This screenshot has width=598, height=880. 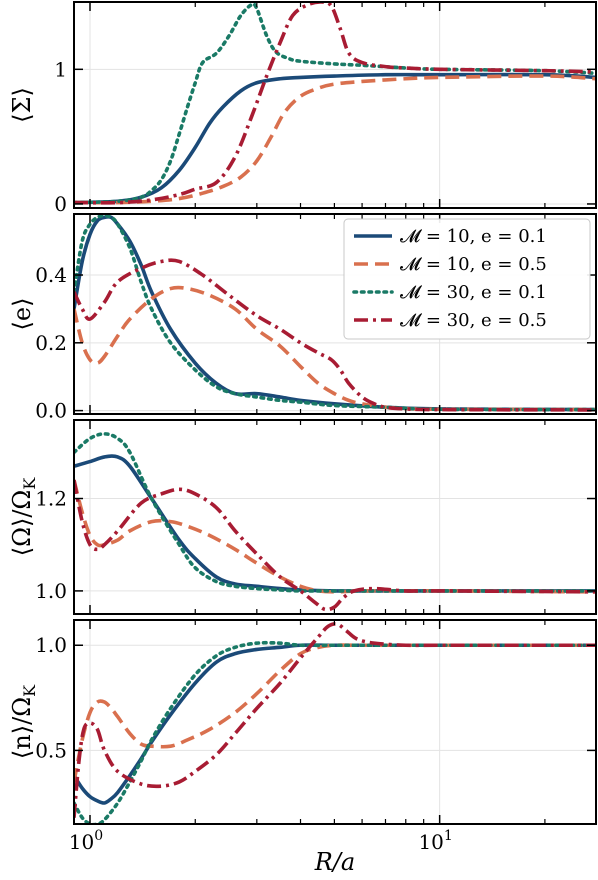 I want to click on y-tick-label: 1, so click(x=60, y=69).